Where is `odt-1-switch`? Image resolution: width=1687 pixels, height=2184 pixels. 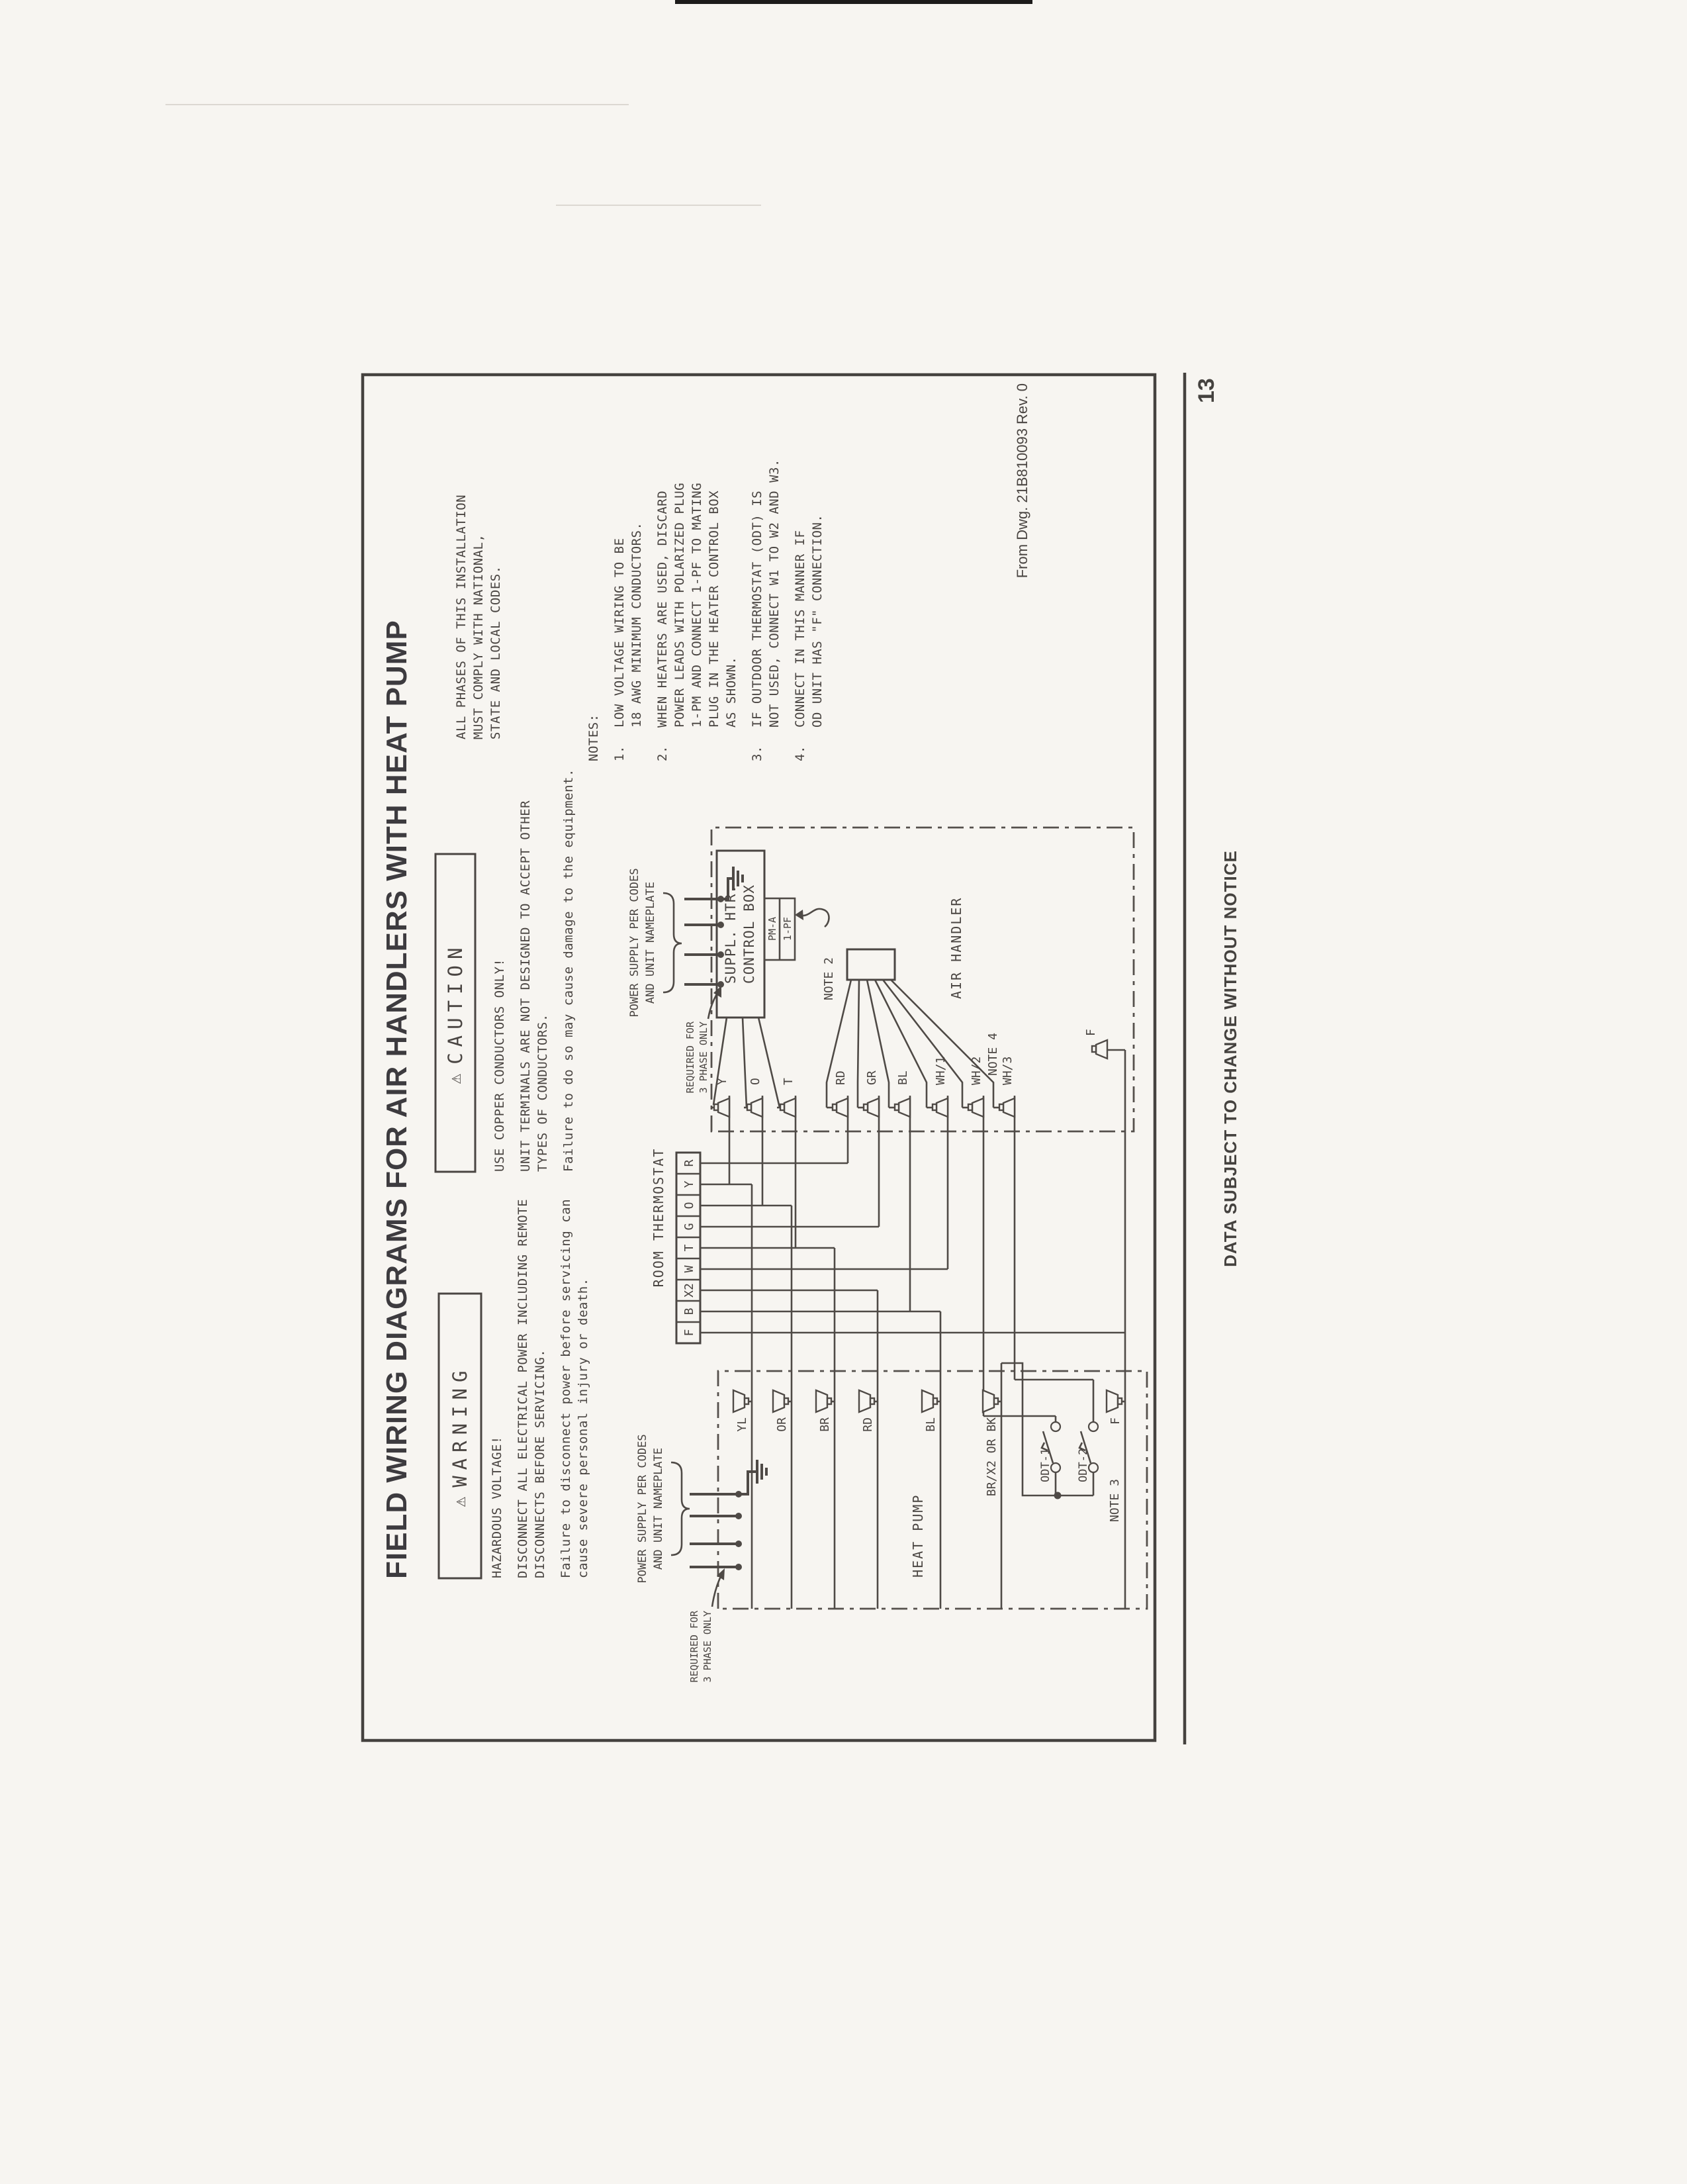 odt-1-switch is located at coordinates (1051, 1447).